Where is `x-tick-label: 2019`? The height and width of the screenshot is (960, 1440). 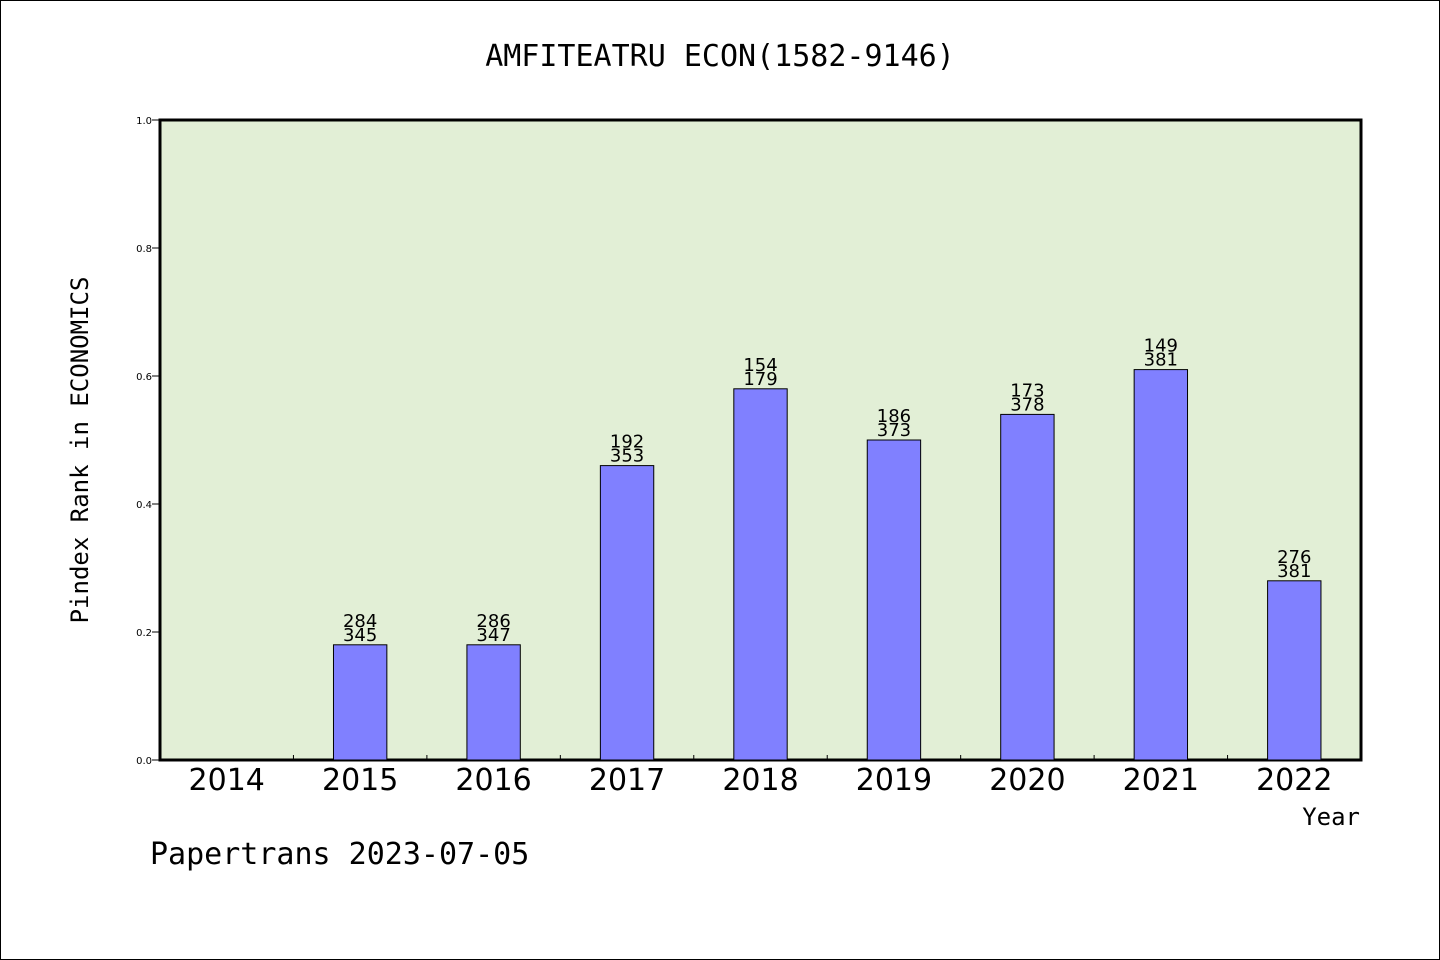
x-tick-label: 2019 is located at coordinates (894, 780).